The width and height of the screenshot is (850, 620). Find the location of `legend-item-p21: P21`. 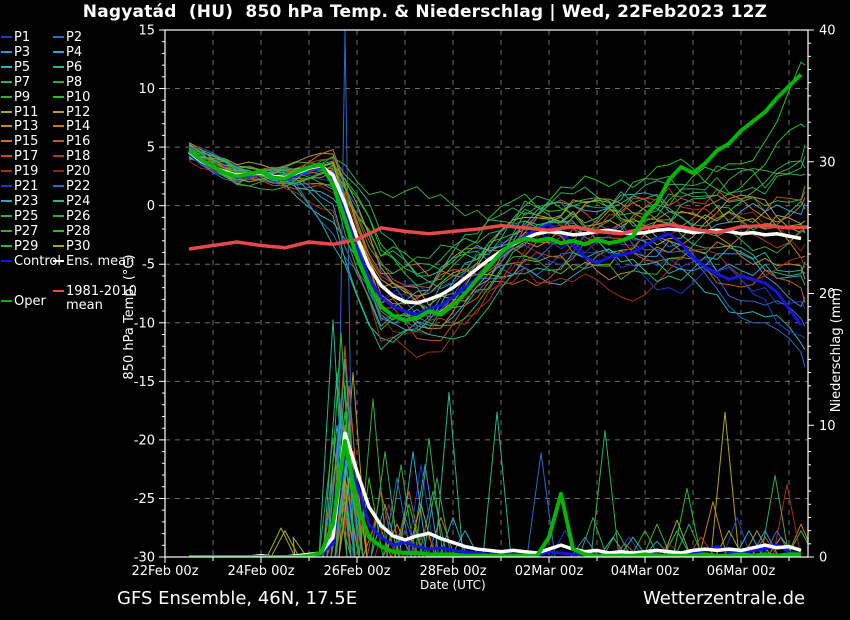

legend-item-p21: P21 is located at coordinates (19, 186).